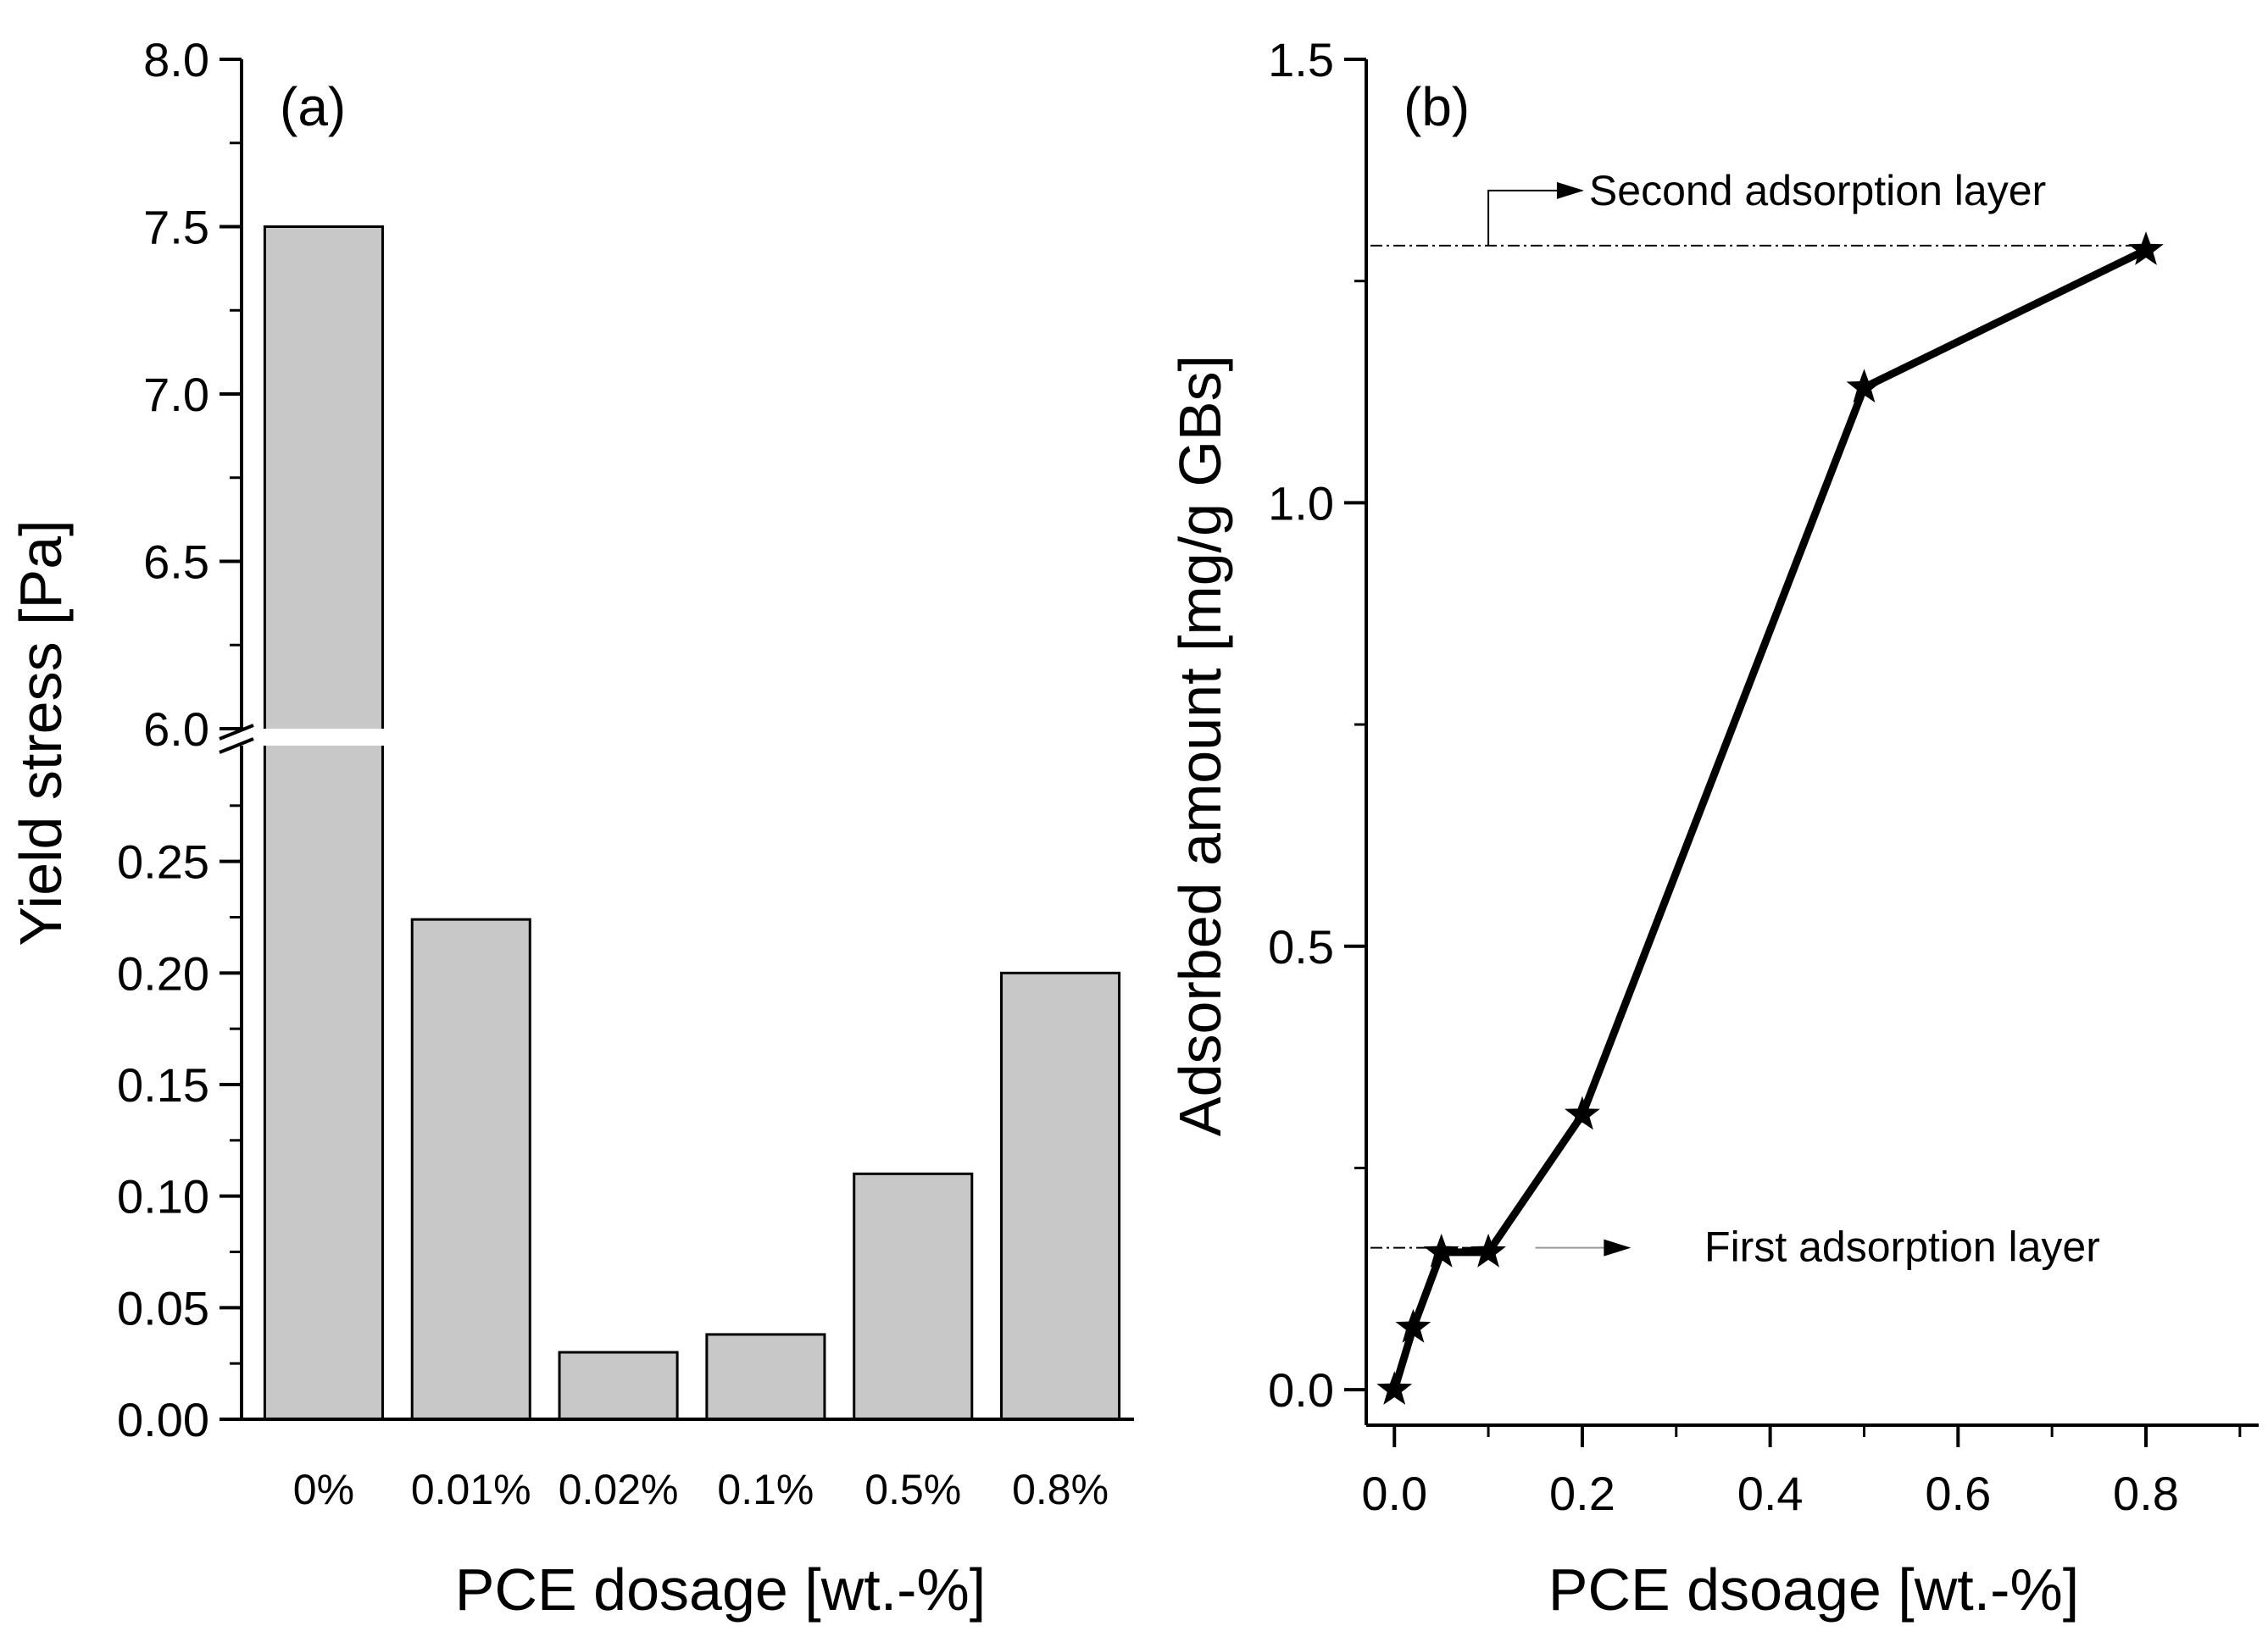  Describe the element at coordinates (1902, 1248) in the screenshot. I see `first-layer-label: First adsorption layer` at that location.